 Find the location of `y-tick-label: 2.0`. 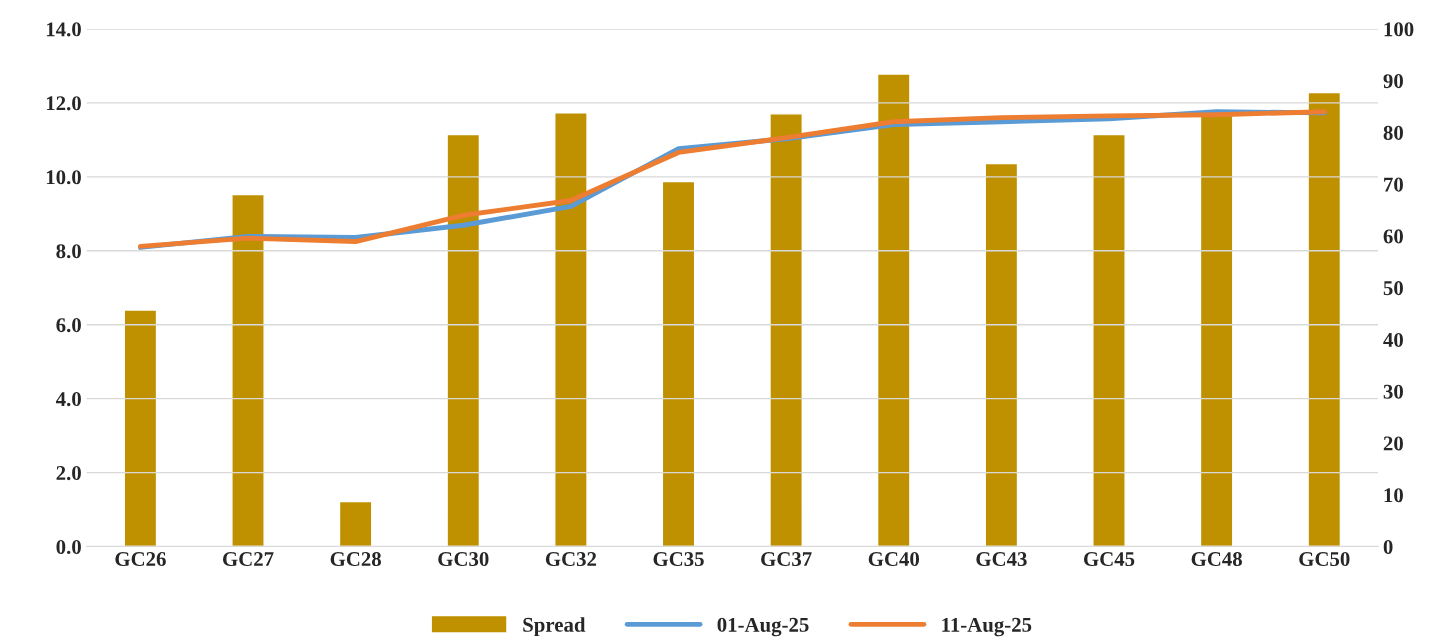

y-tick-label: 2.0 is located at coordinates (68, 473).